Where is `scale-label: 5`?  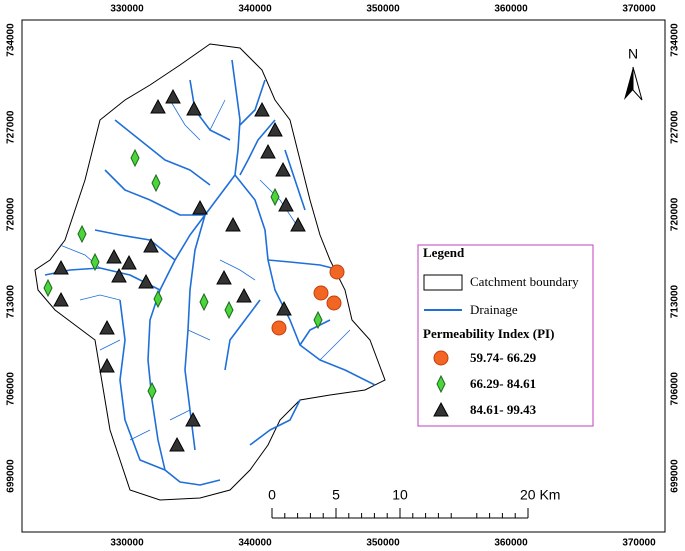 scale-label: 5 is located at coordinates (336, 495).